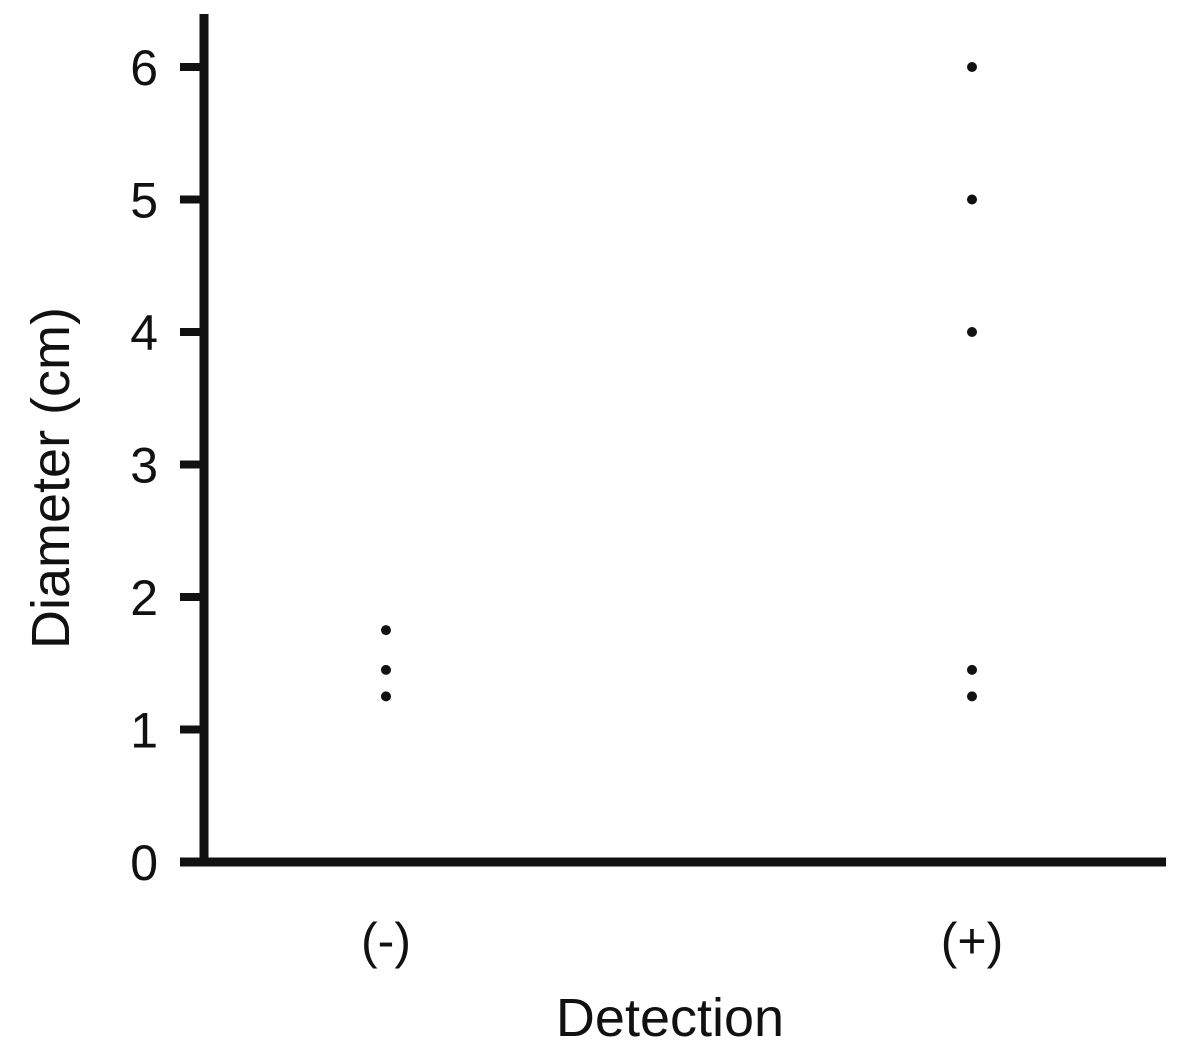 The width and height of the screenshot is (1181, 1057). What do you see at coordinates (144, 466) in the screenshot?
I see `y-tick-label: 3` at bounding box center [144, 466].